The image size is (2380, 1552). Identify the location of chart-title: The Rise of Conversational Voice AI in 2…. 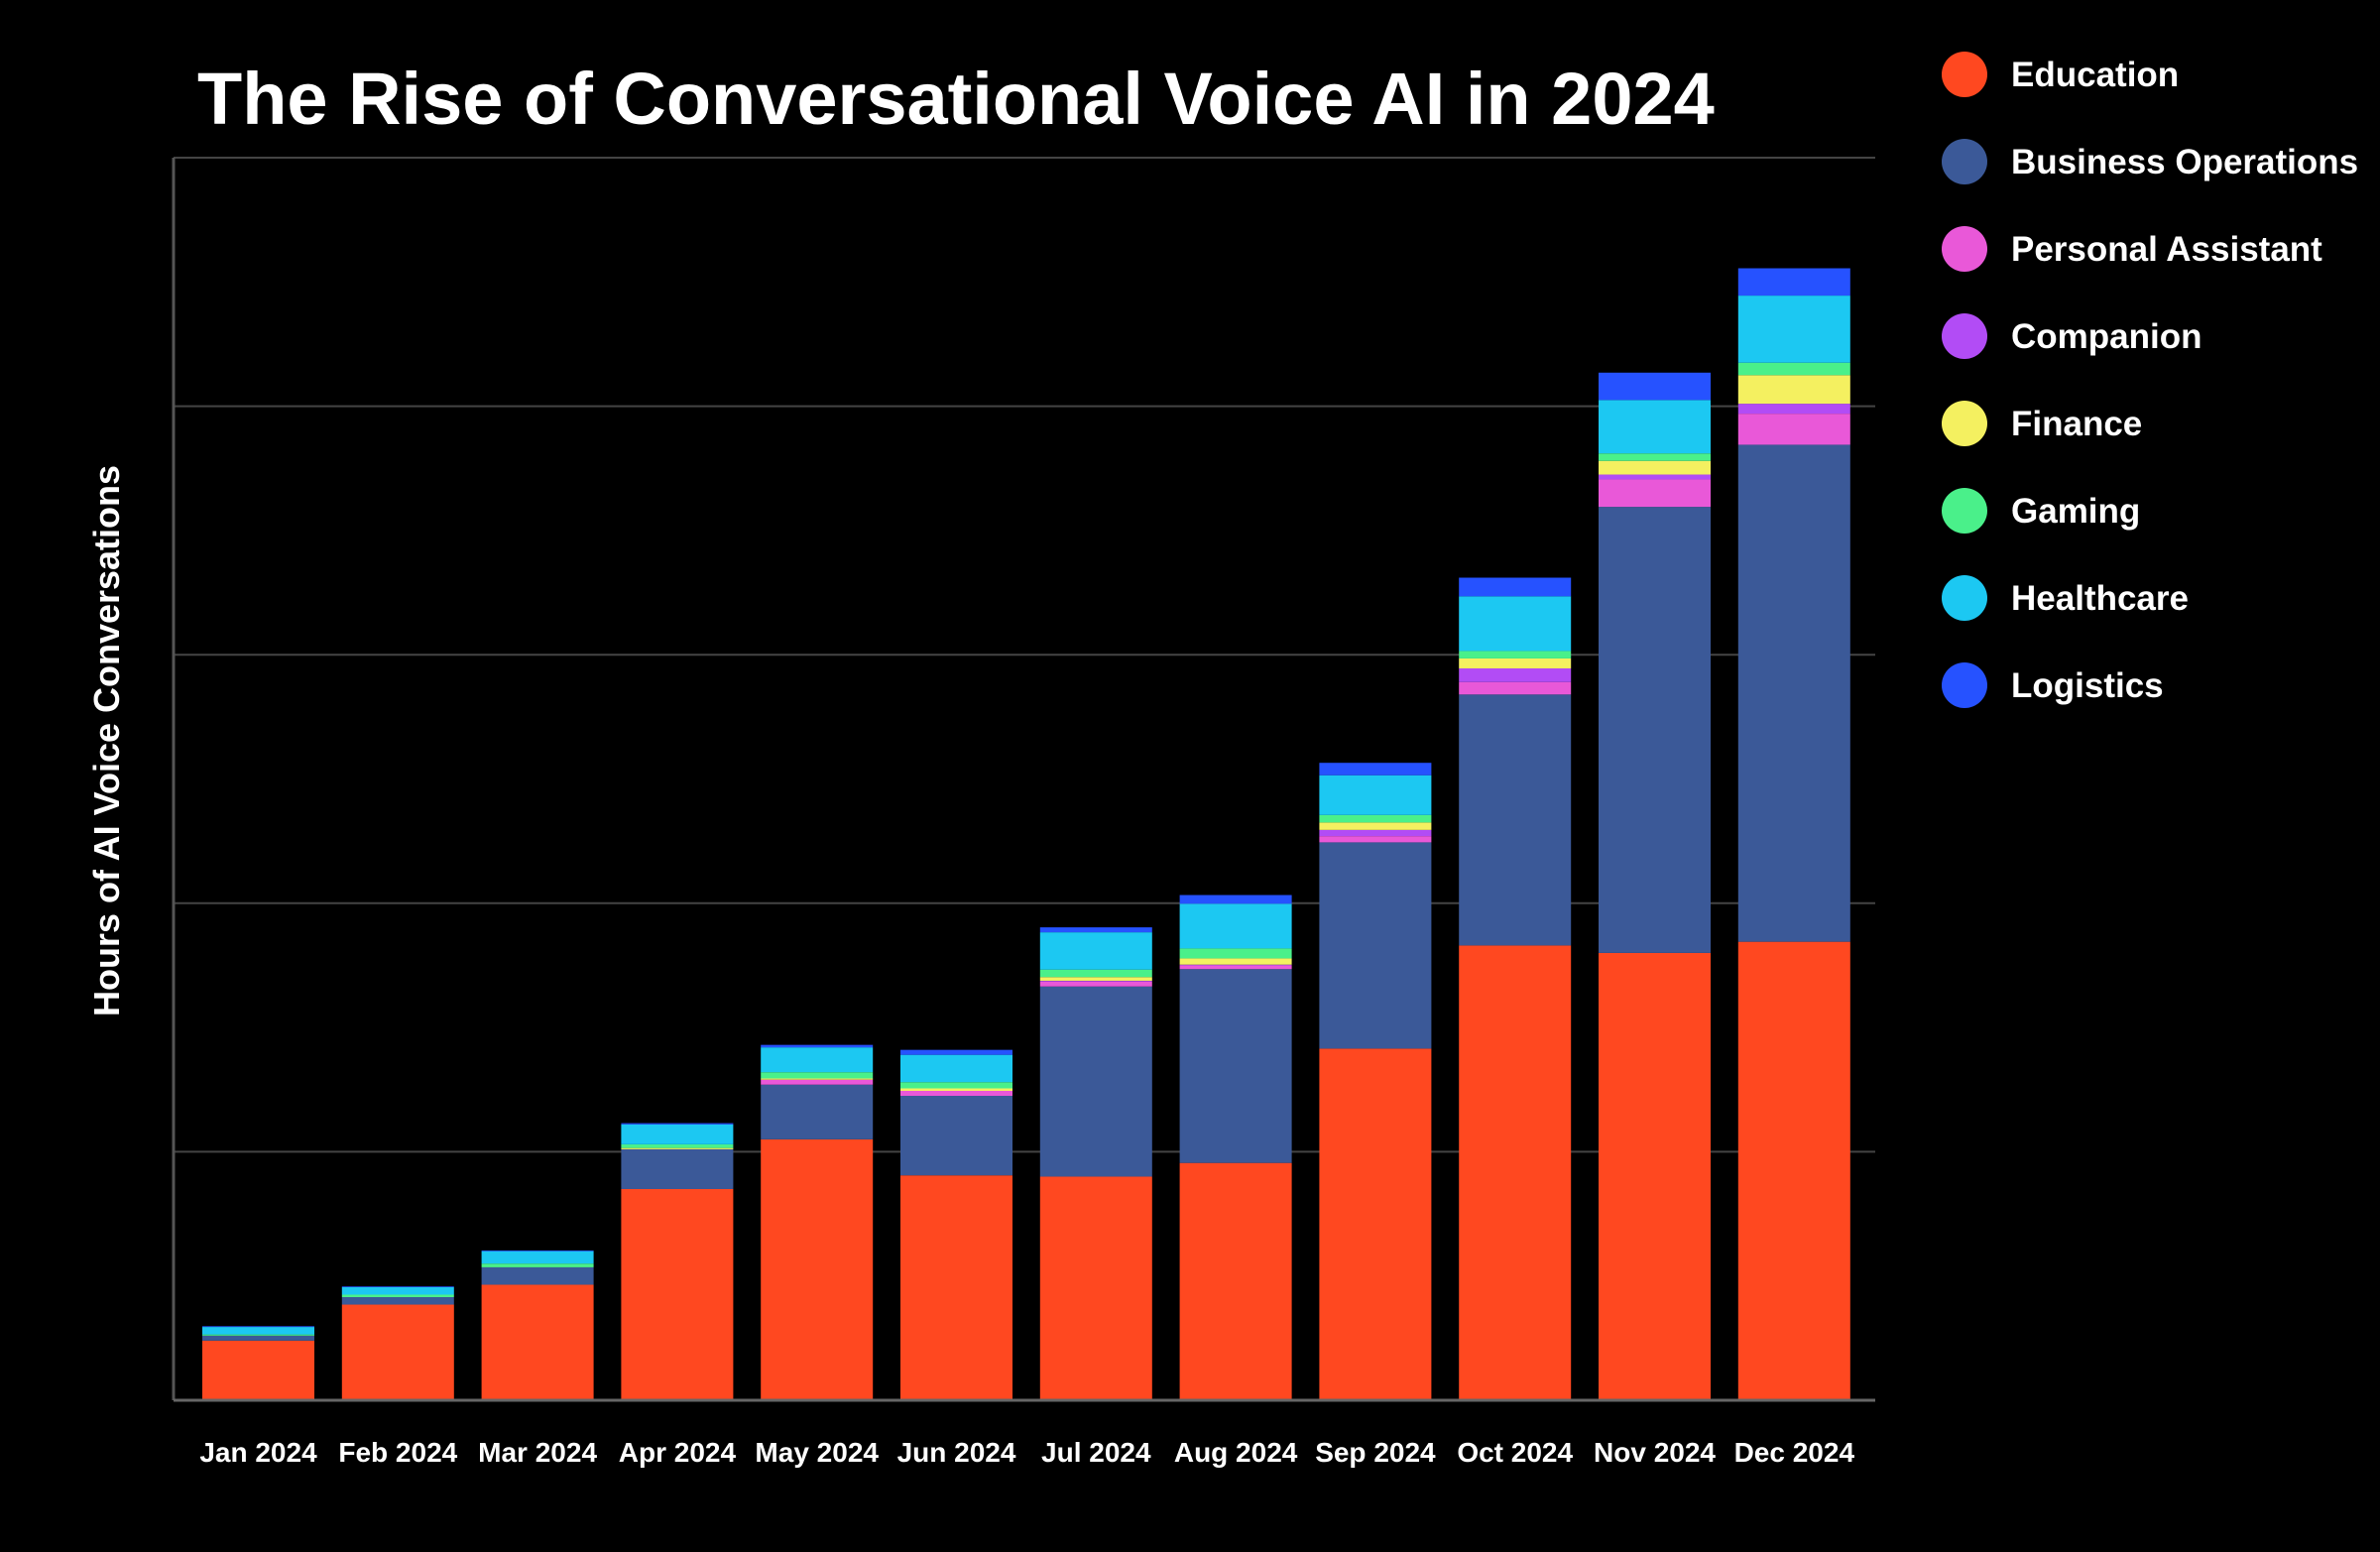
(956, 99).